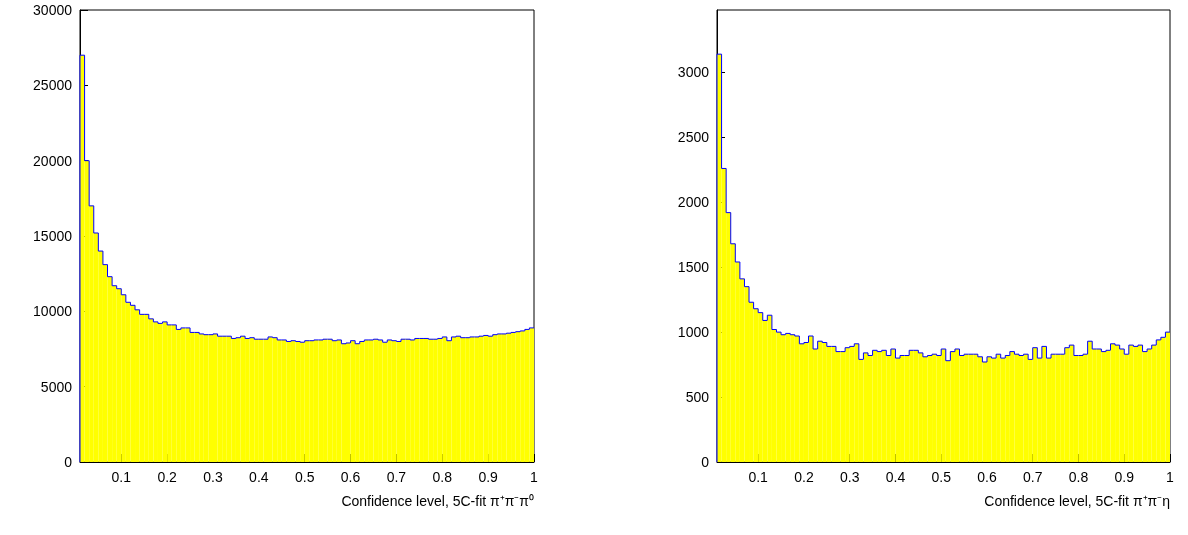 The height and width of the screenshot is (535, 1188). What do you see at coordinates (53, 85) in the screenshot?
I see `y-tick-label: 25000` at bounding box center [53, 85].